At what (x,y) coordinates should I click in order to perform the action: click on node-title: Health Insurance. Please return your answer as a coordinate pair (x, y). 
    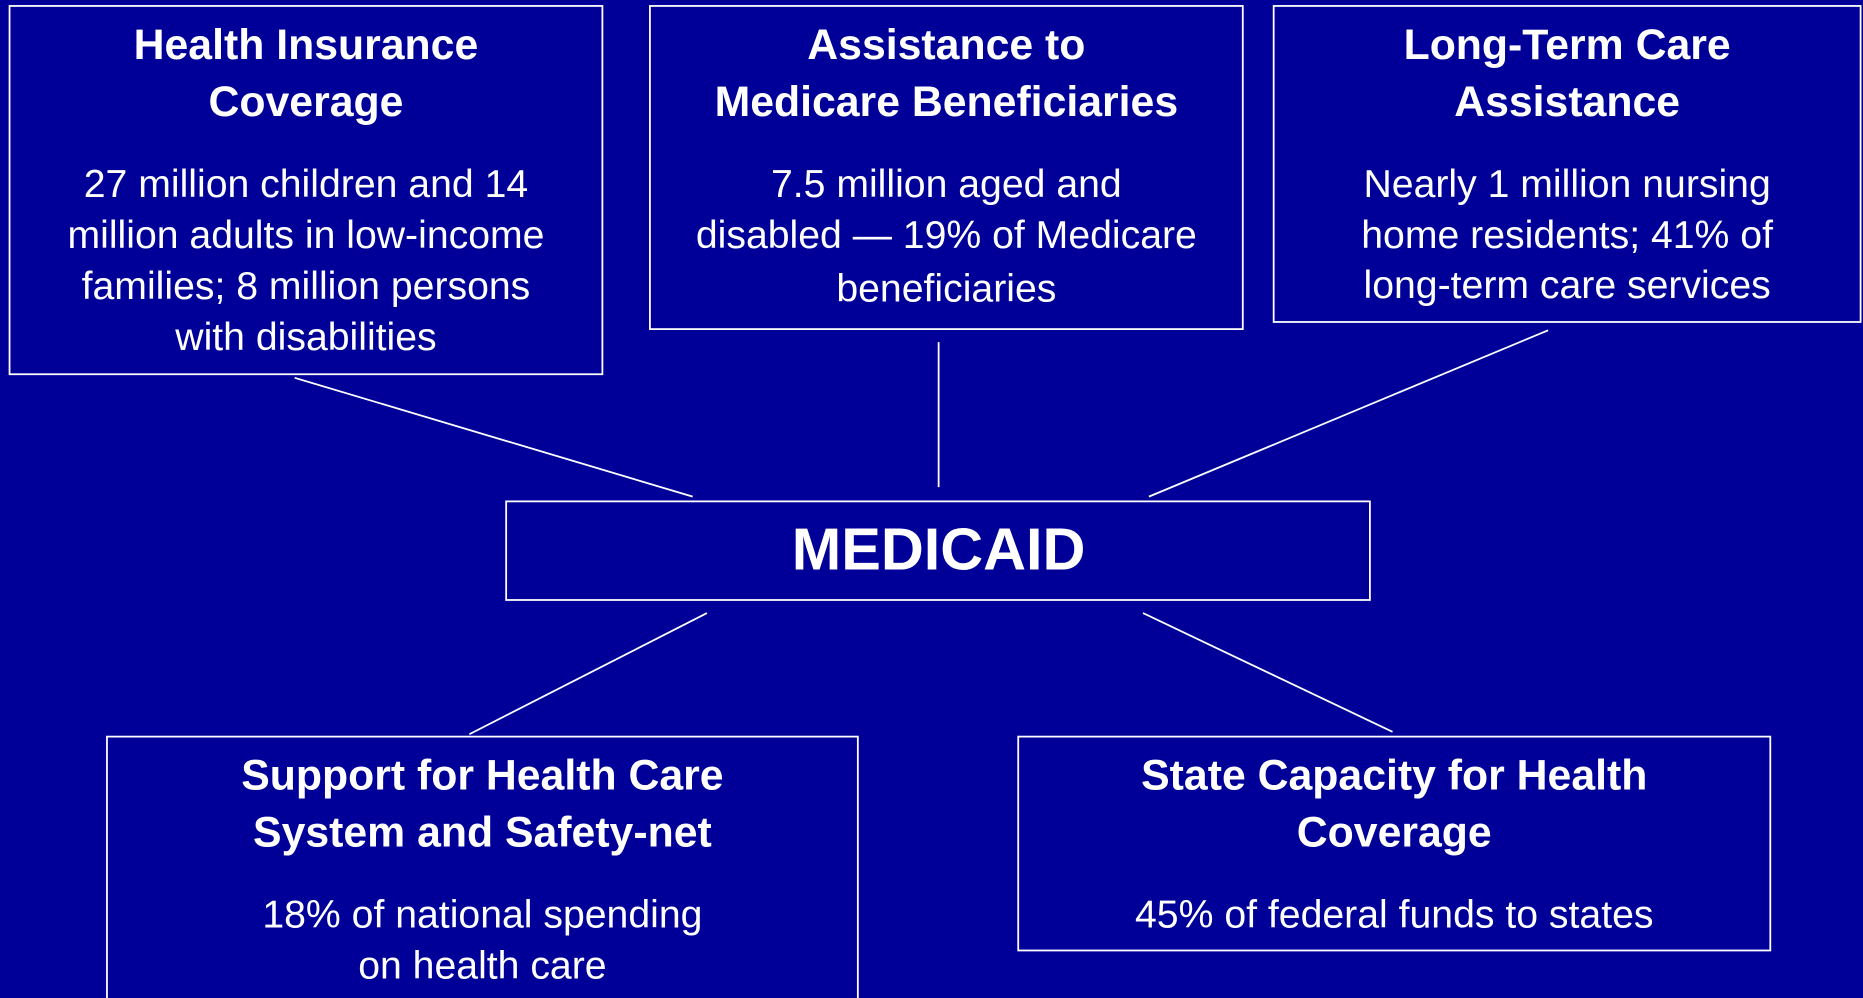
    Looking at the image, I should click on (306, 45).